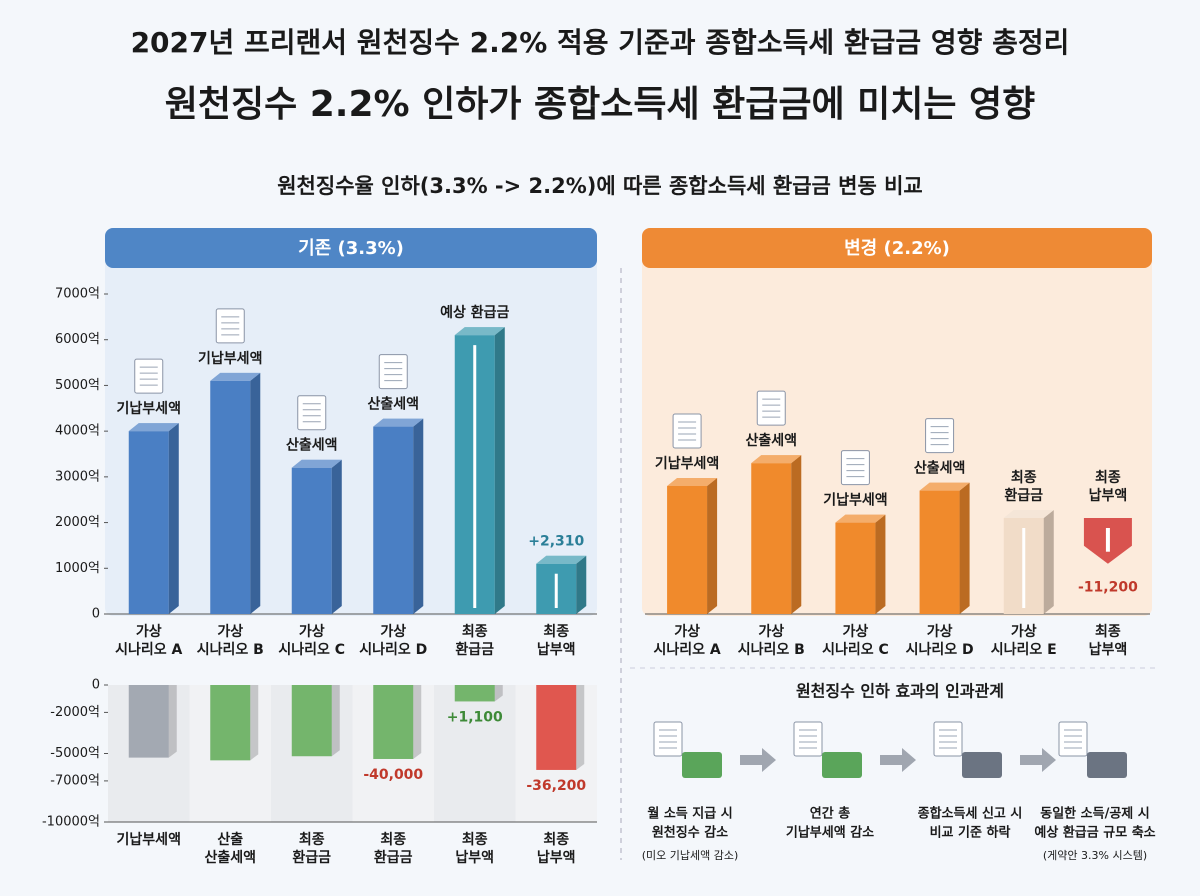  What do you see at coordinates (556, 786) in the screenshot?
I see `value-note: -36,200` at bounding box center [556, 786].